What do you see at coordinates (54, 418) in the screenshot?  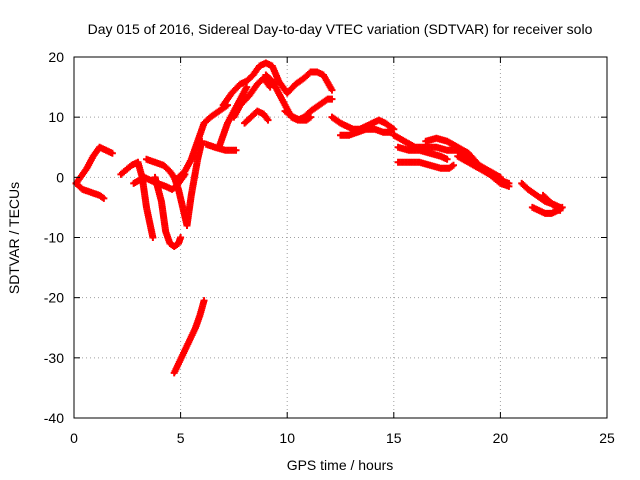 I see `y-tick-label: -40` at bounding box center [54, 418].